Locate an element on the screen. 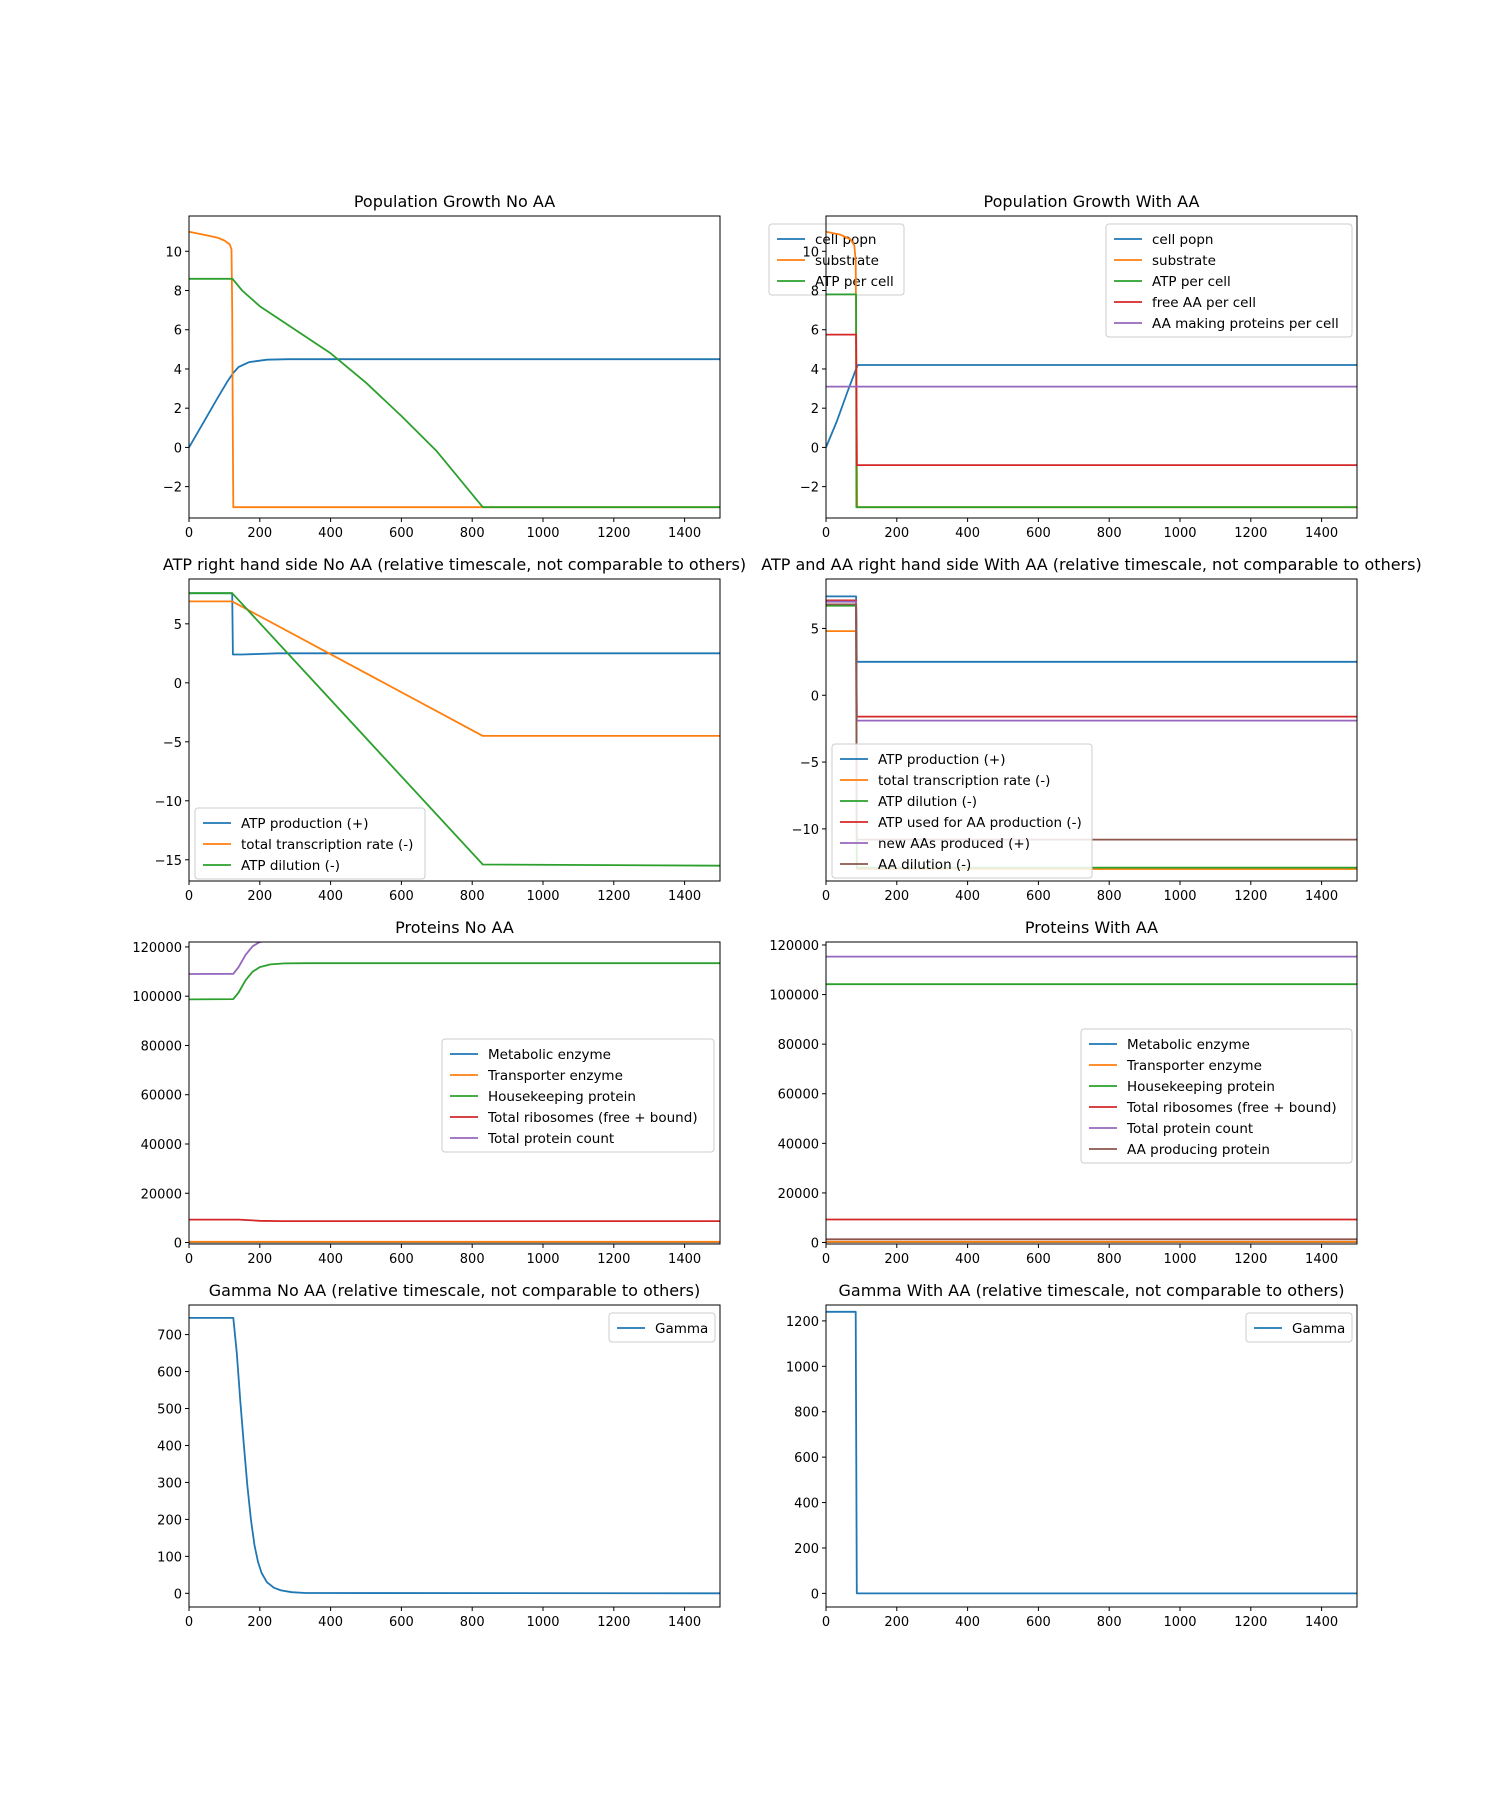 The width and height of the screenshot is (1500, 1800). legend-label: free AA per cell is located at coordinates (1204, 303).